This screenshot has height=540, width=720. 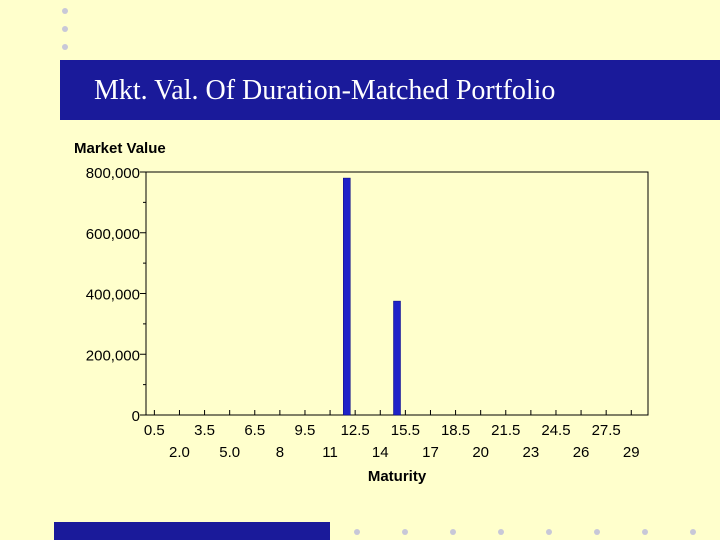 I want to click on y-tick-label: 200,000, so click(x=113, y=355).